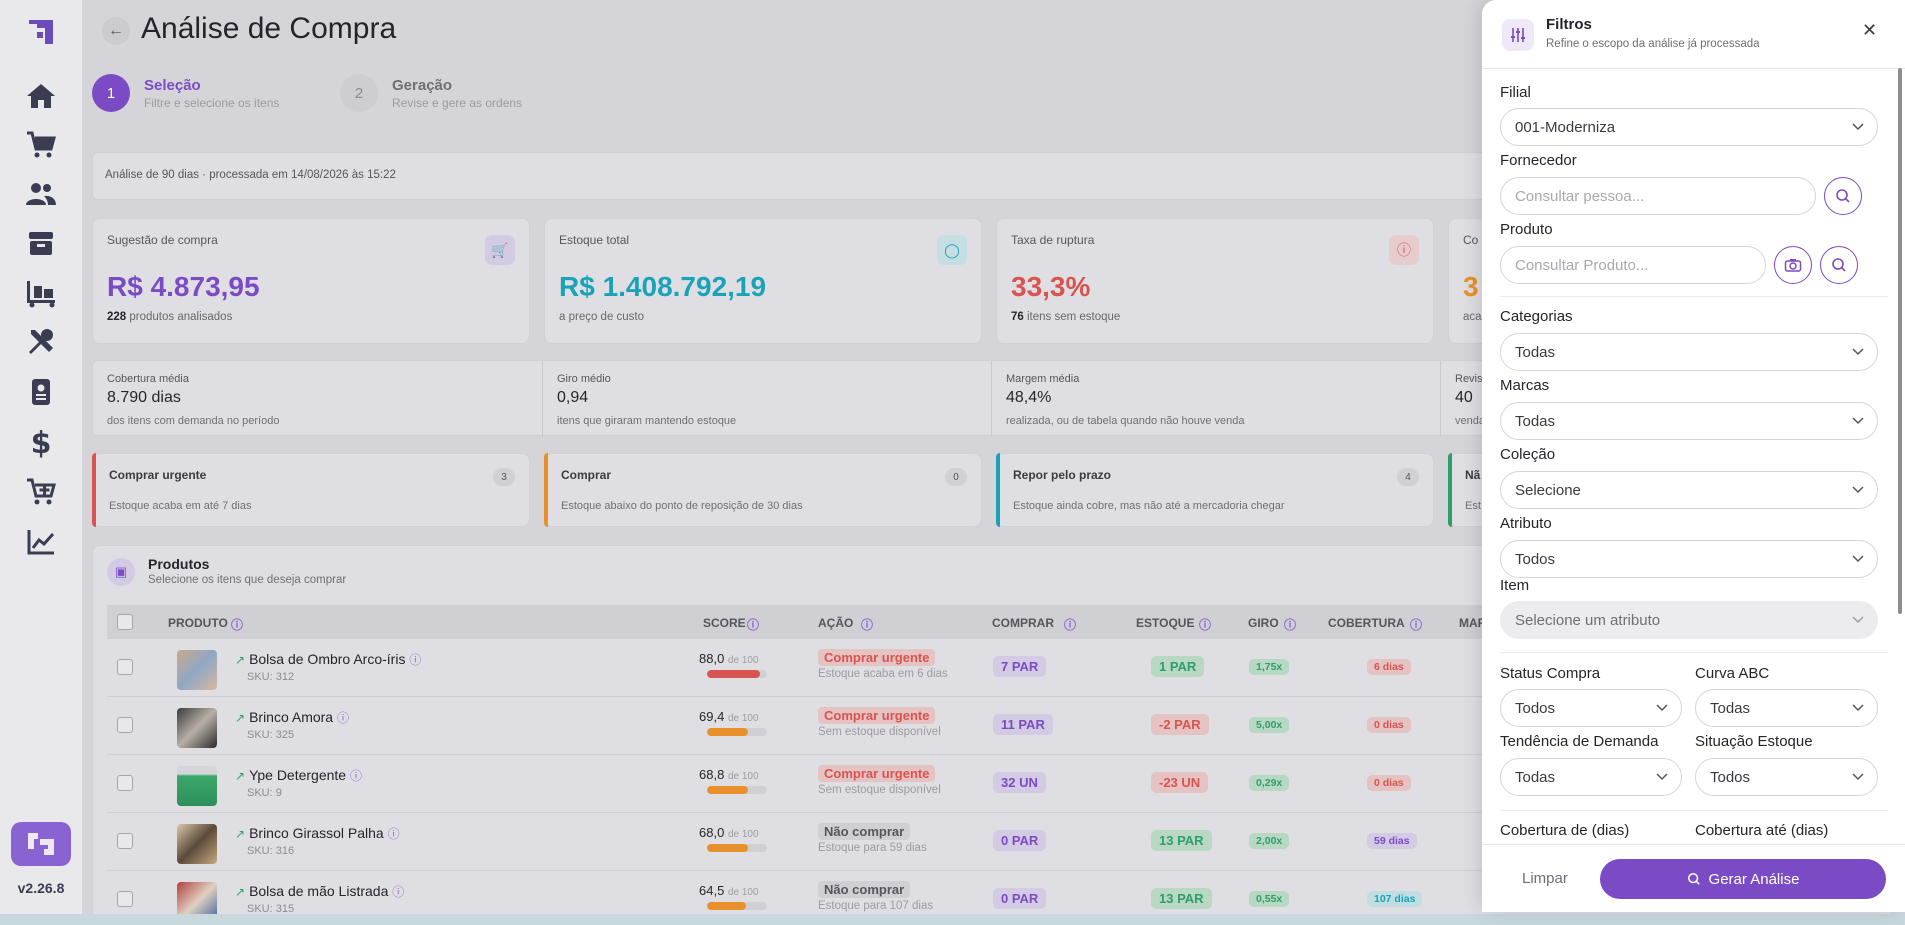 The height and width of the screenshot is (925, 1905). What do you see at coordinates (197, 844) in the screenshot?
I see `product-thumbnail` at bounding box center [197, 844].